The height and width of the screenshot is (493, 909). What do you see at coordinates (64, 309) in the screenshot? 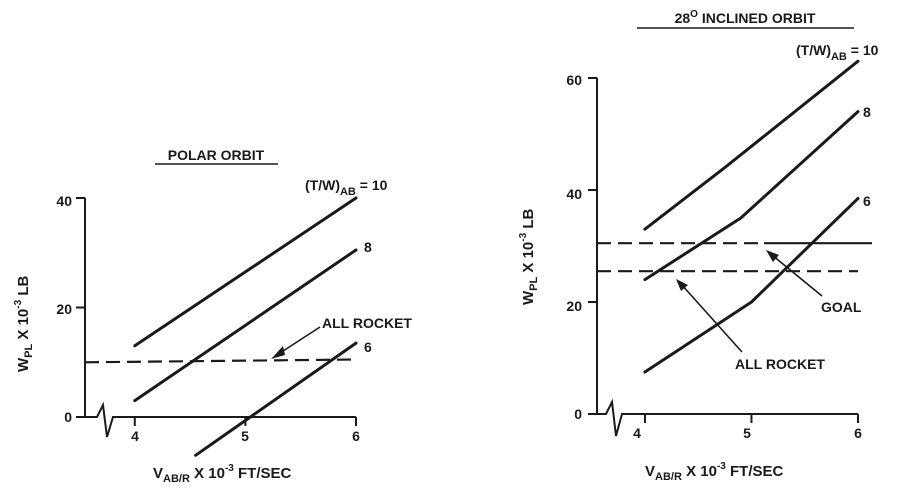
I see `polar-y-tick-20: 20` at bounding box center [64, 309].